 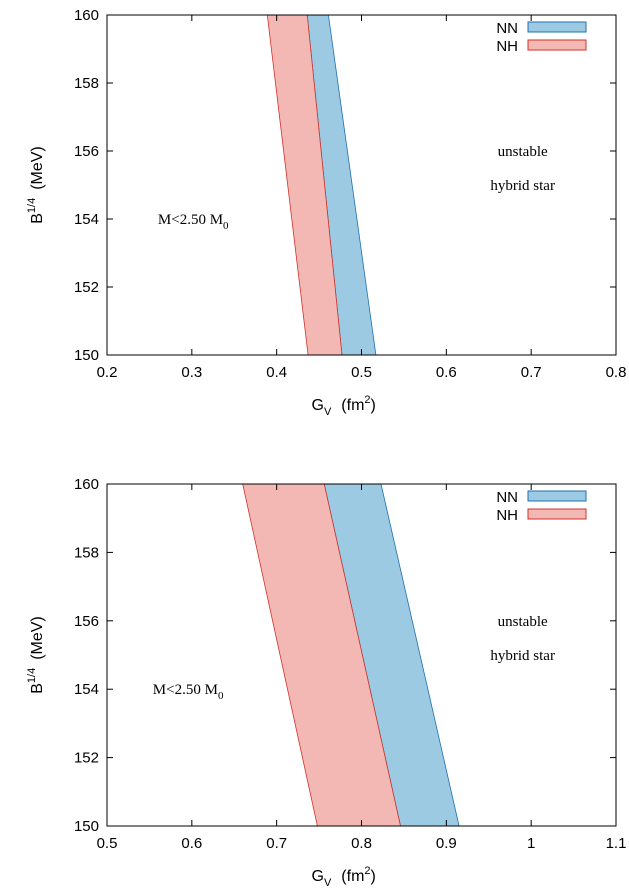 I want to click on x-tick-label: 0.2, so click(x=107, y=372).